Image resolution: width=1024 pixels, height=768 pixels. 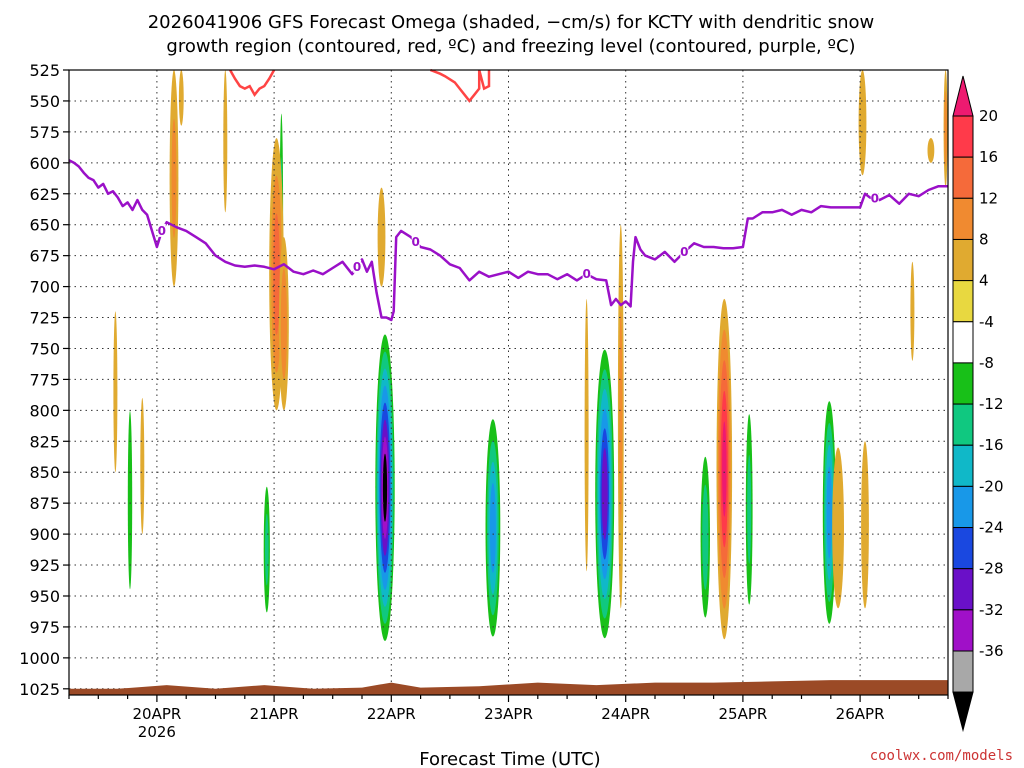 I want to click on y-tick-label: 575, so click(x=44, y=132).